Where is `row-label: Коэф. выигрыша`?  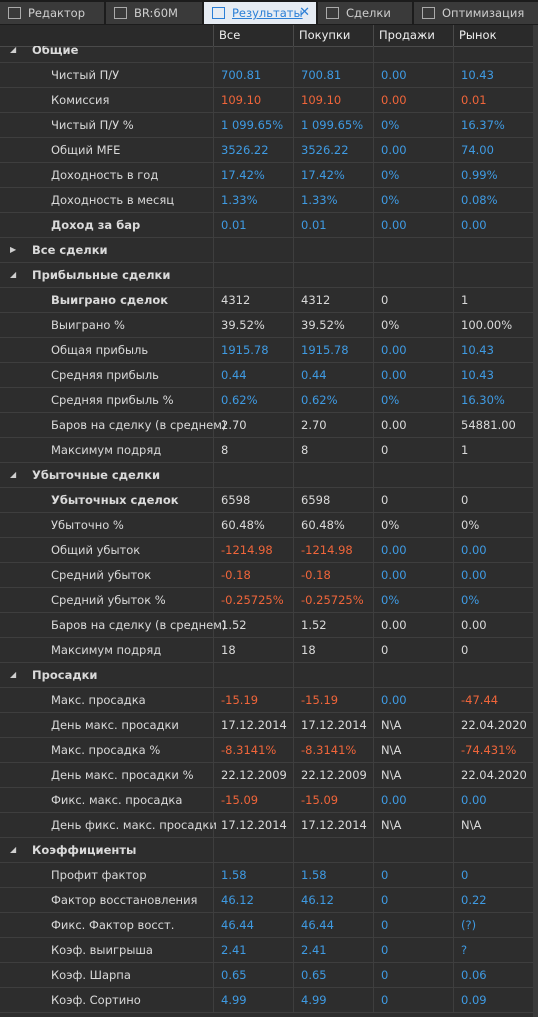
row-label: Коэф. выигрыша is located at coordinates (102, 950).